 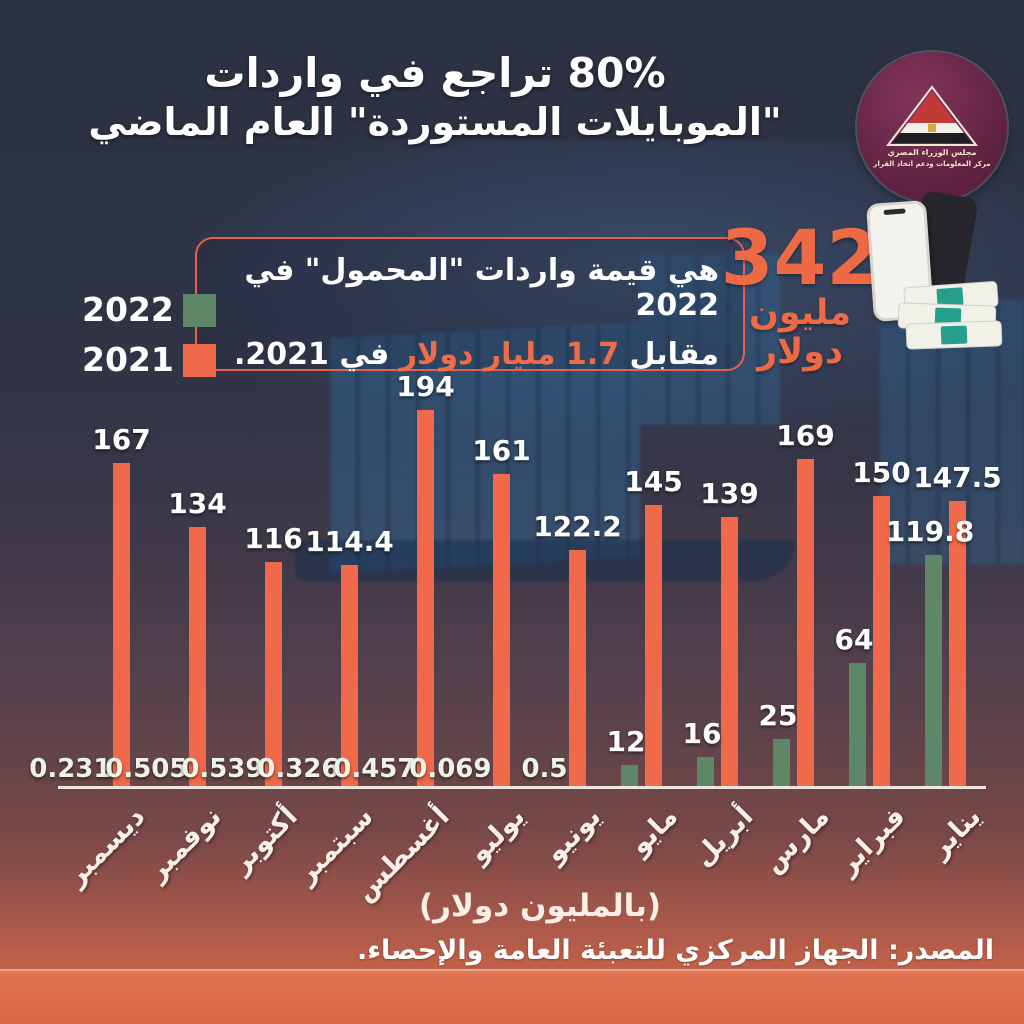 I want to click on value-2021-1: 134, so click(x=197, y=503).